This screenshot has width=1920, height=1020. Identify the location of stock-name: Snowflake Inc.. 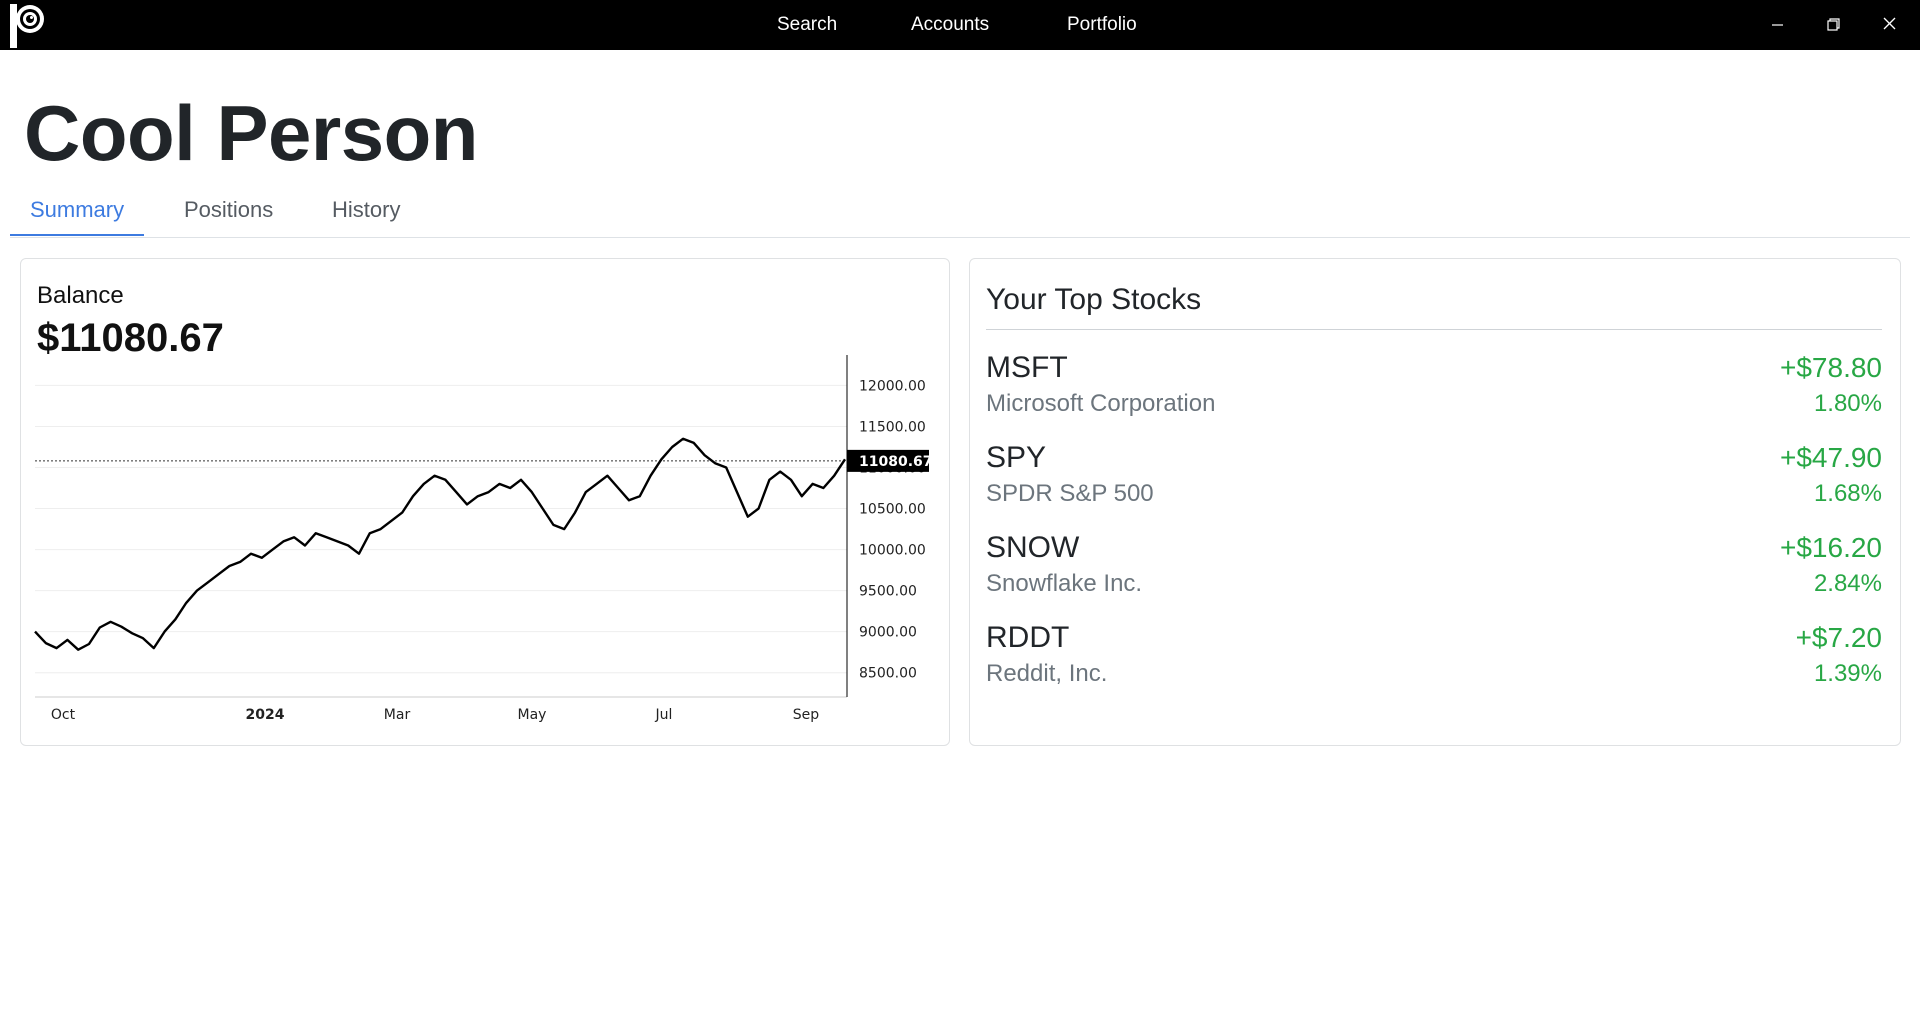
(1064, 583).